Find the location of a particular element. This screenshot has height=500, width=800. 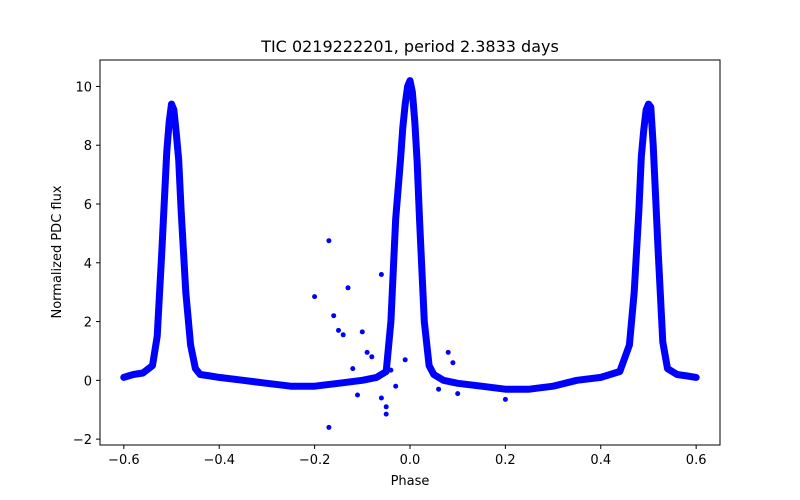

y-axis-label: Normalized PDC flux is located at coordinates (57, 251).